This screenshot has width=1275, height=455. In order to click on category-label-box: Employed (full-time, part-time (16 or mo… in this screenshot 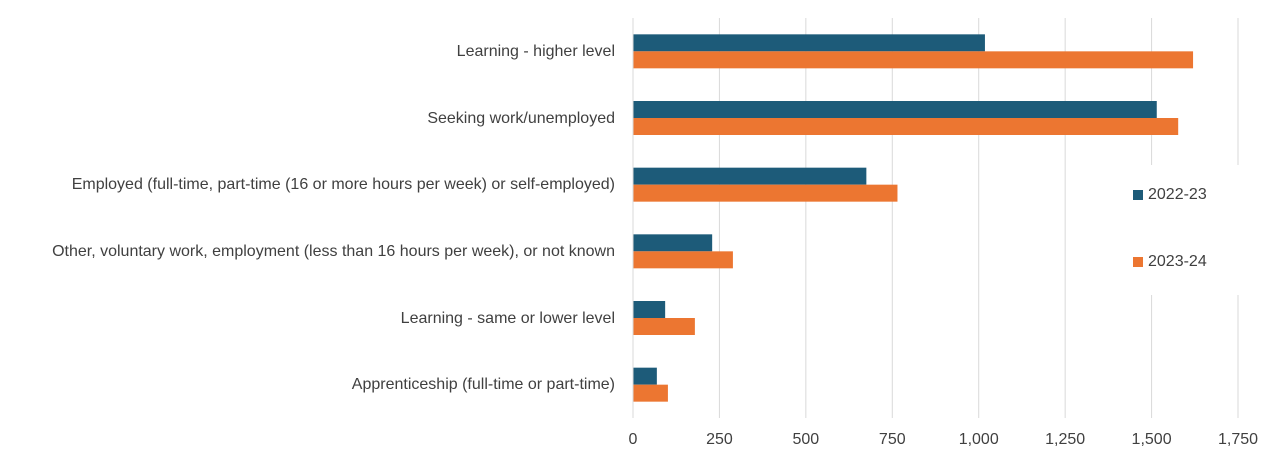, I will do `click(307, 185)`.